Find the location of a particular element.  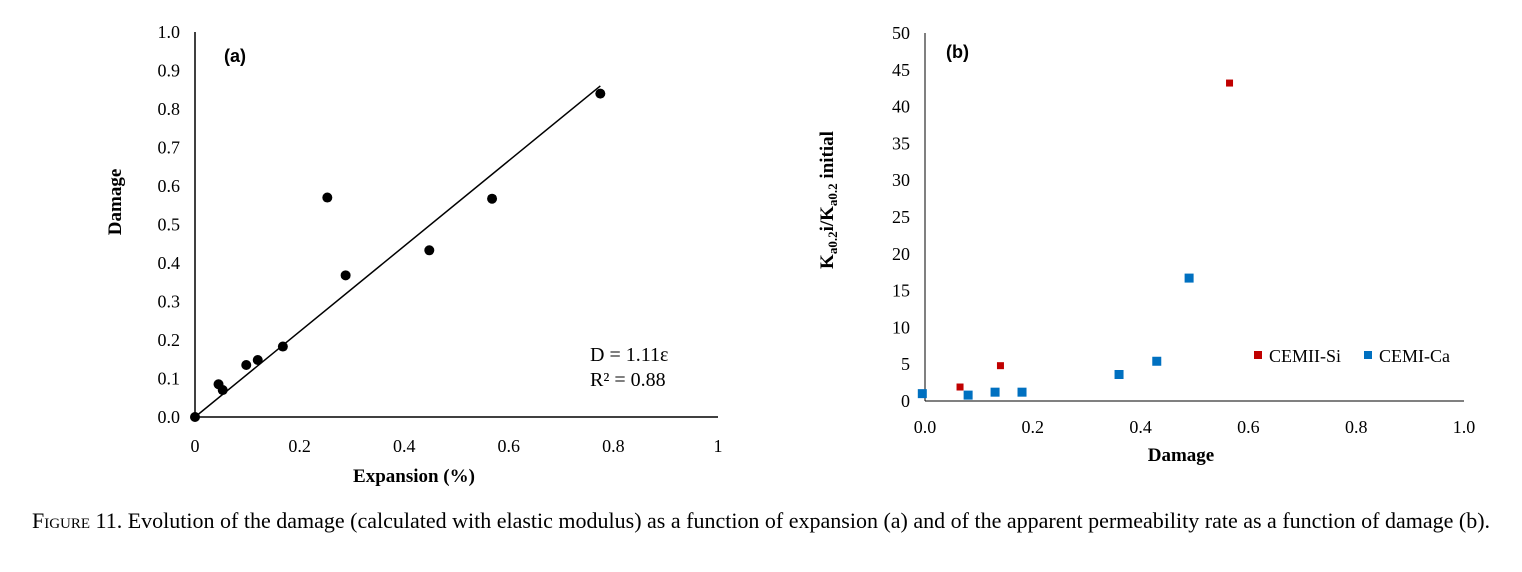

chart-b-y-title-tail: initial is located at coordinates (827, 157).